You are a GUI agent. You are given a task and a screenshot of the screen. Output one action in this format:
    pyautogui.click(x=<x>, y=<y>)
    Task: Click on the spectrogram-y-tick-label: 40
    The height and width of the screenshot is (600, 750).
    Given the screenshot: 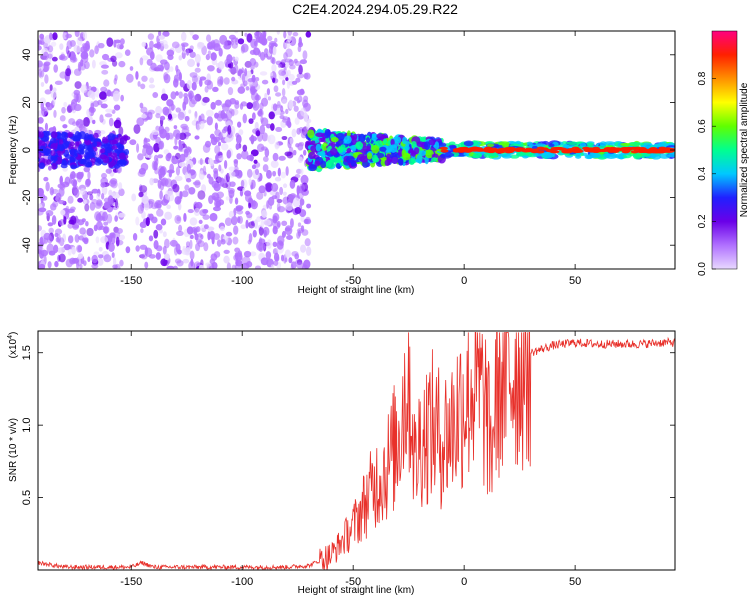 What is the action you would take?
    pyautogui.click(x=27, y=55)
    